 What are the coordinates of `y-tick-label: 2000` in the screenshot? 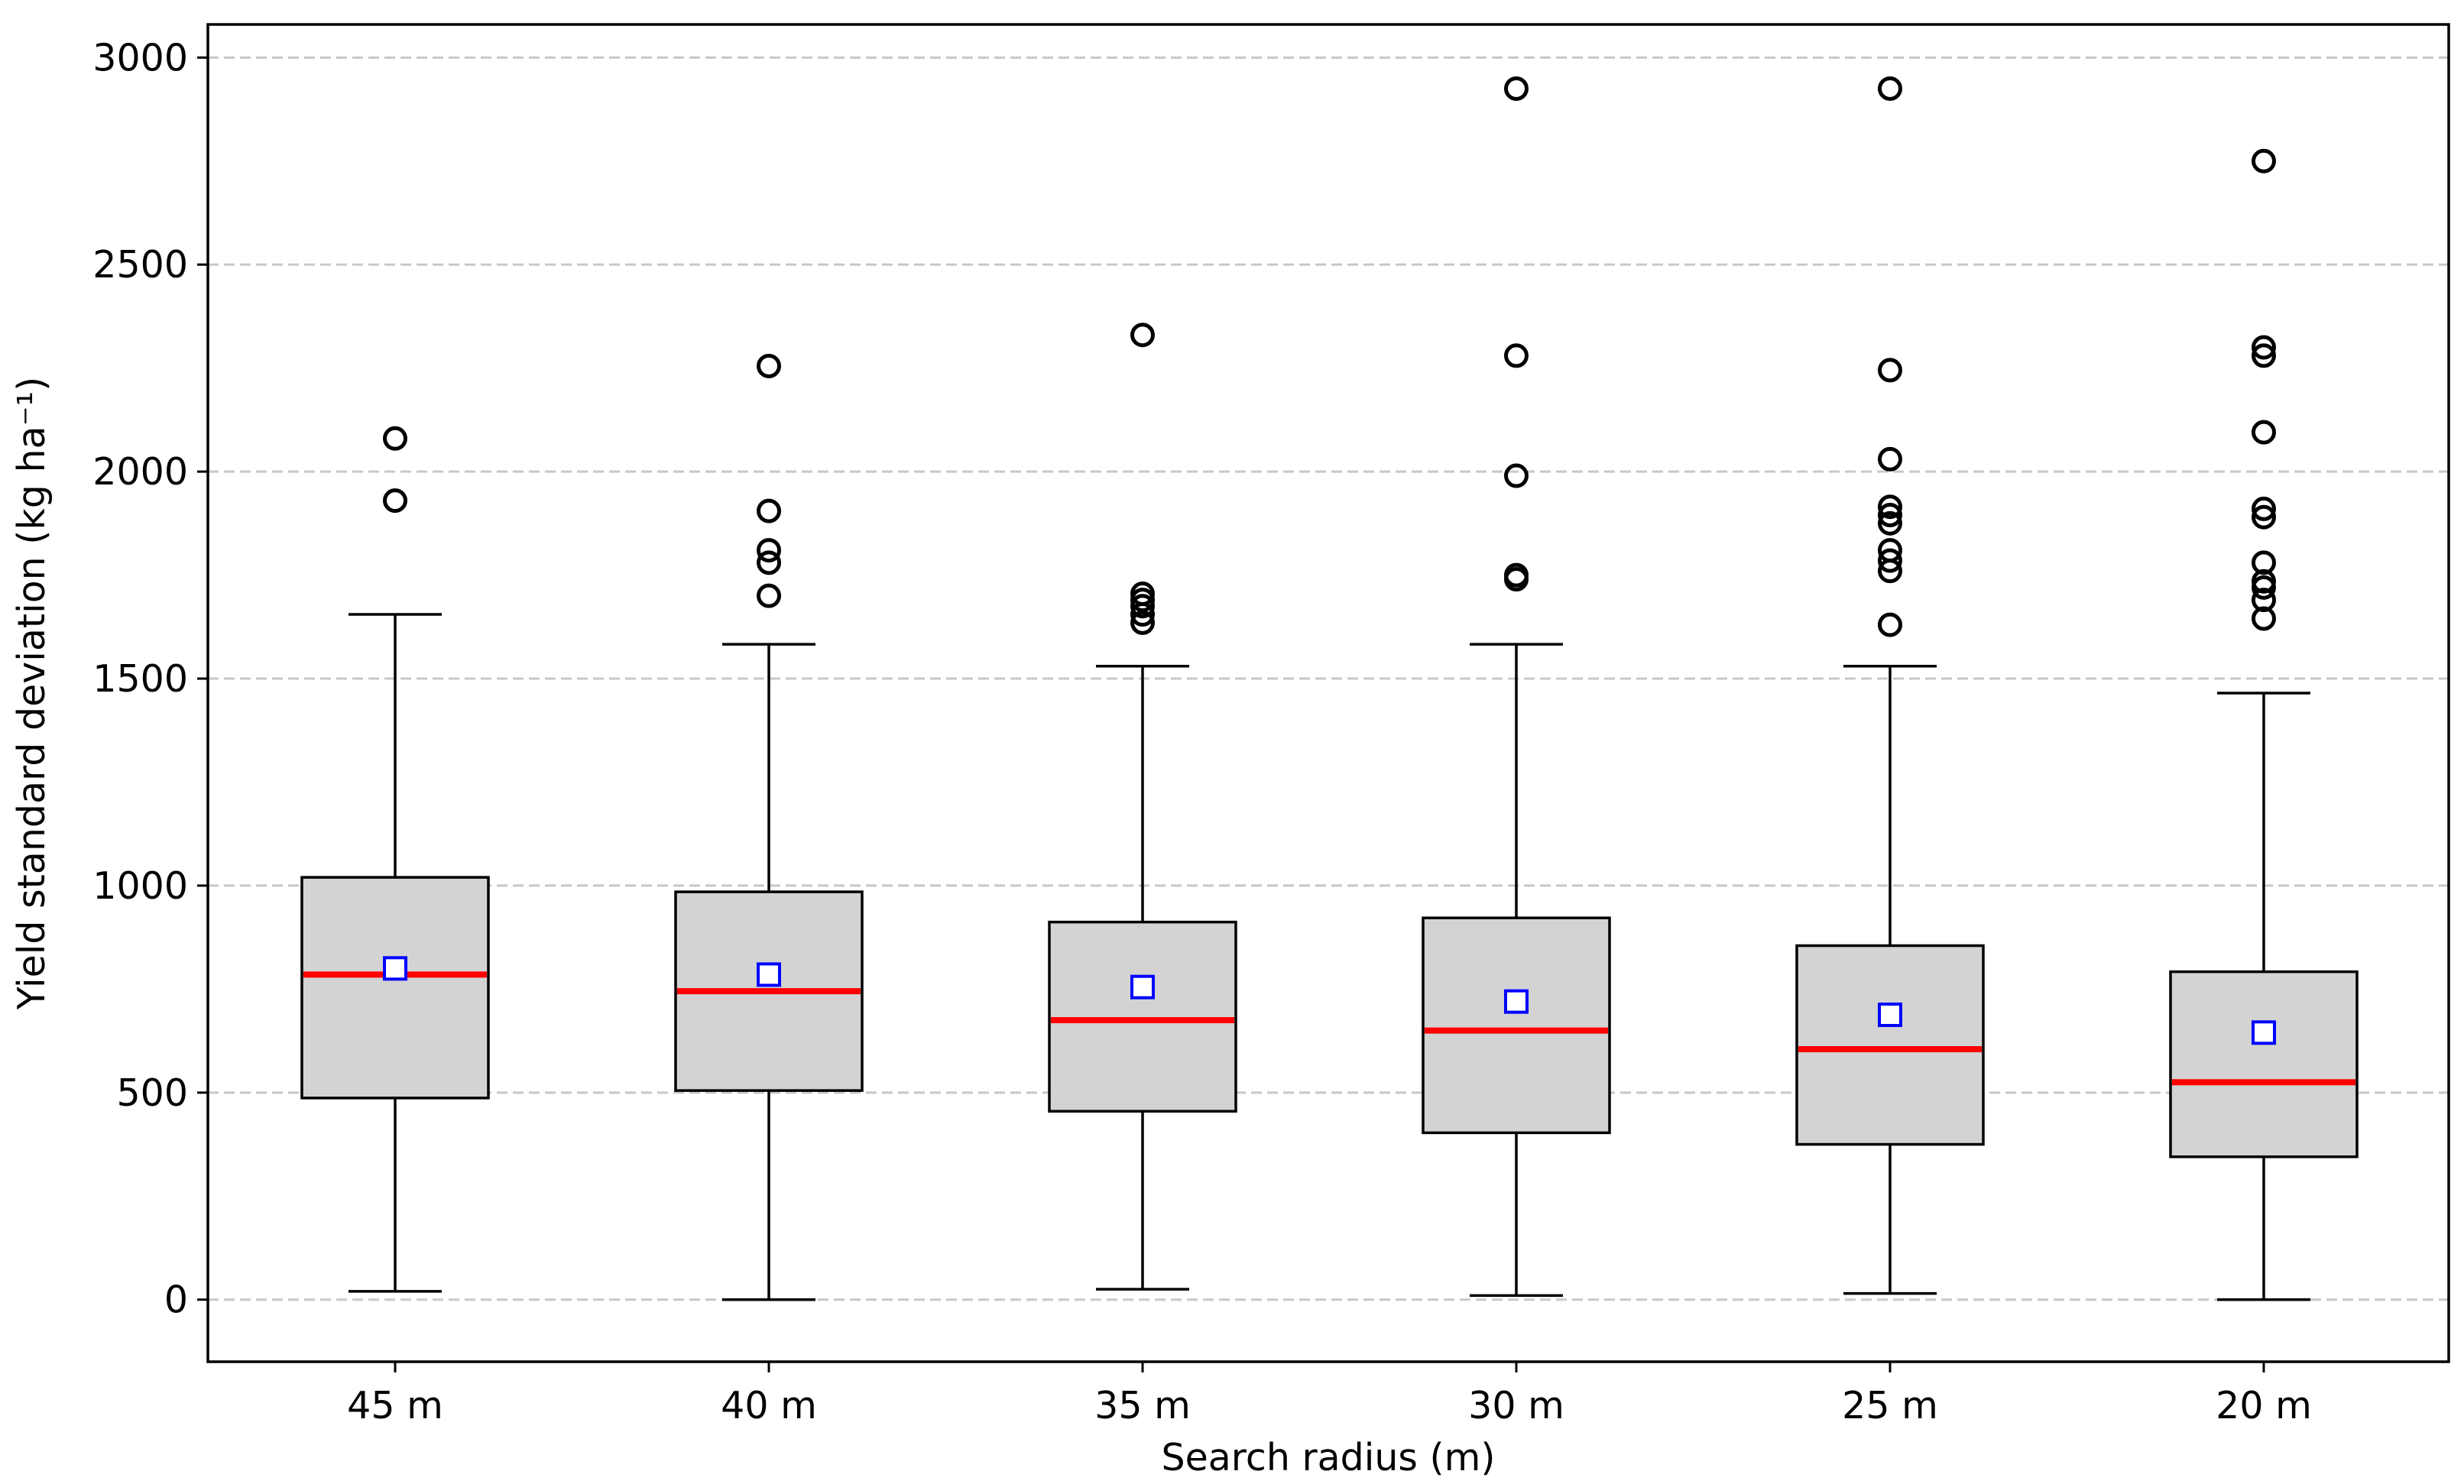 It's located at (140, 472).